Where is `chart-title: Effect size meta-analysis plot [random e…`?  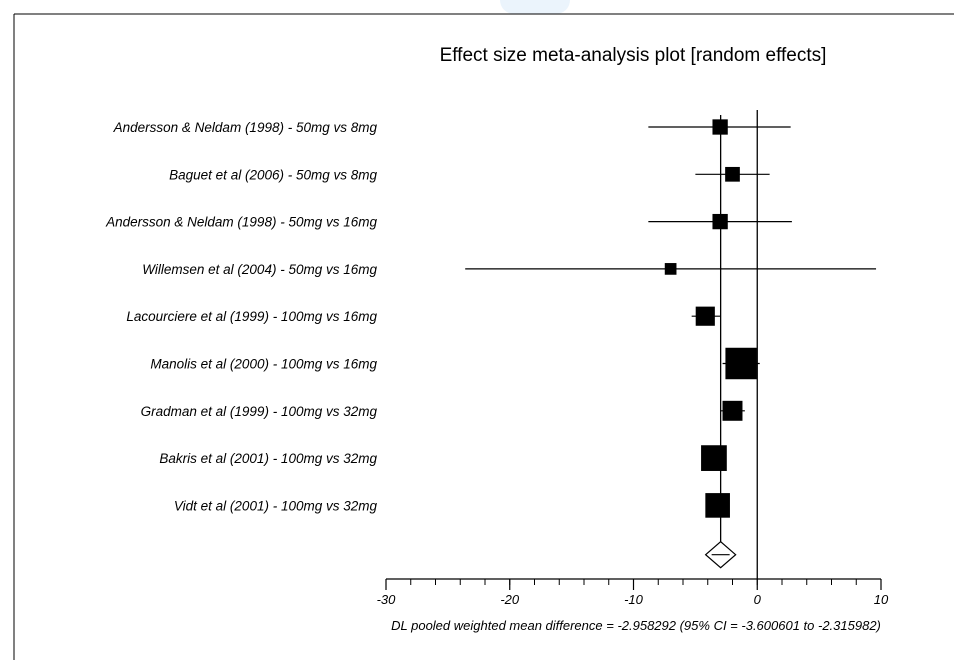
chart-title: Effect size meta-analysis plot [random e… is located at coordinates (633, 55).